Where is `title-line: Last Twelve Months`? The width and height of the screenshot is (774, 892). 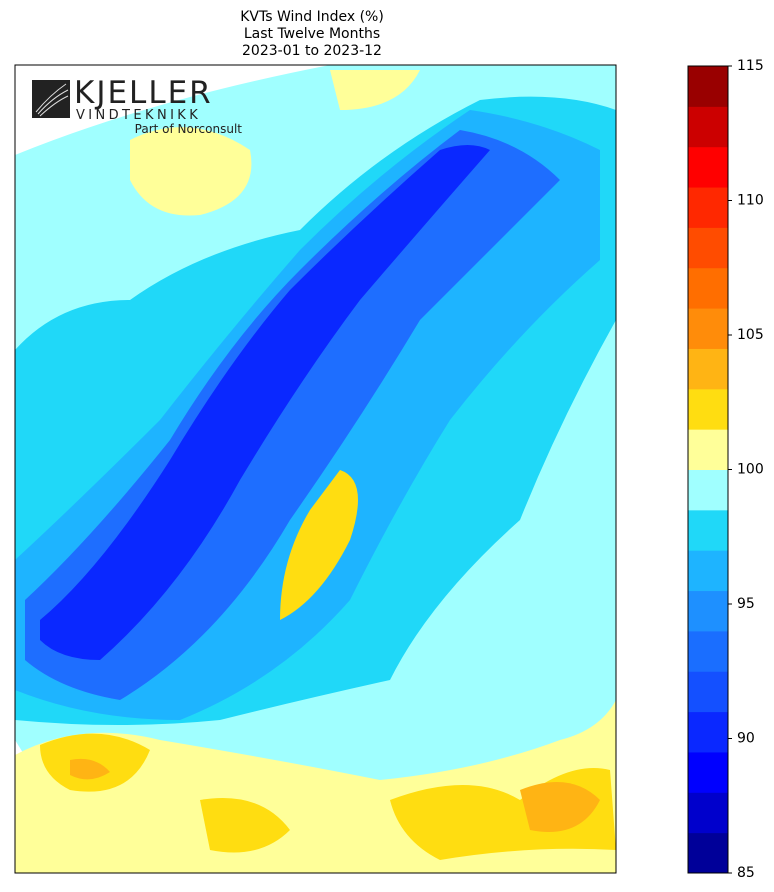 title-line: Last Twelve Months is located at coordinates (312, 34).